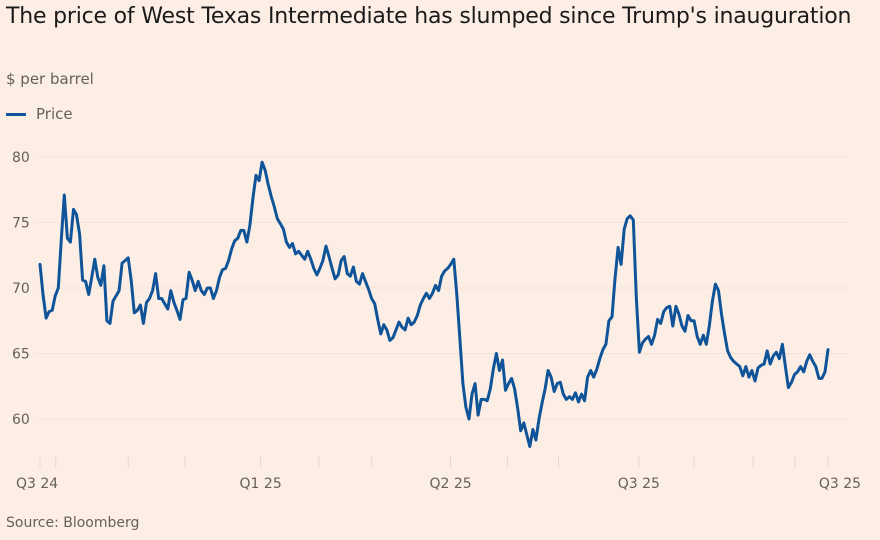  I want to click on y-axis: 60 65 70 75 80, so click(21, 289).